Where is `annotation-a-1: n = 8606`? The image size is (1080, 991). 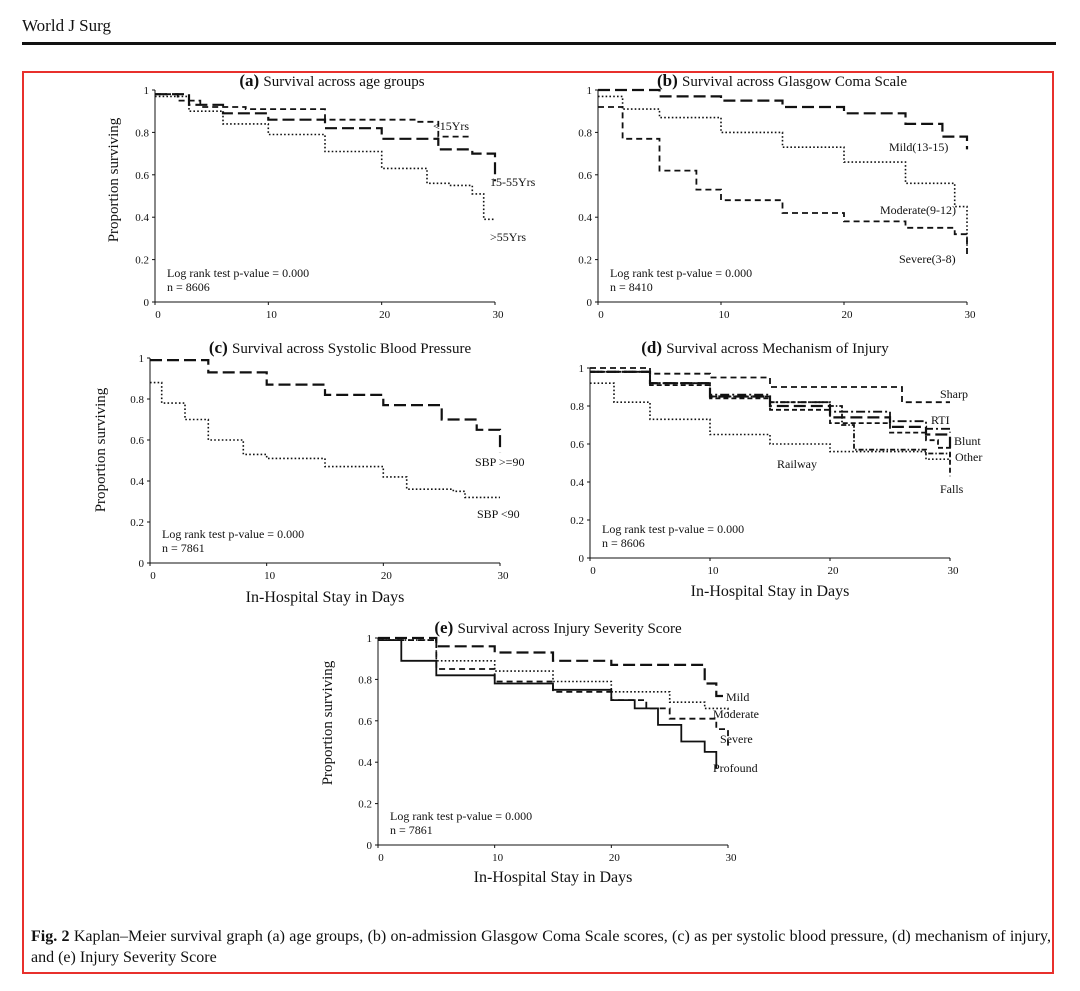 annotation-a-1: n = 8606 is located at coordinates (188, 287).